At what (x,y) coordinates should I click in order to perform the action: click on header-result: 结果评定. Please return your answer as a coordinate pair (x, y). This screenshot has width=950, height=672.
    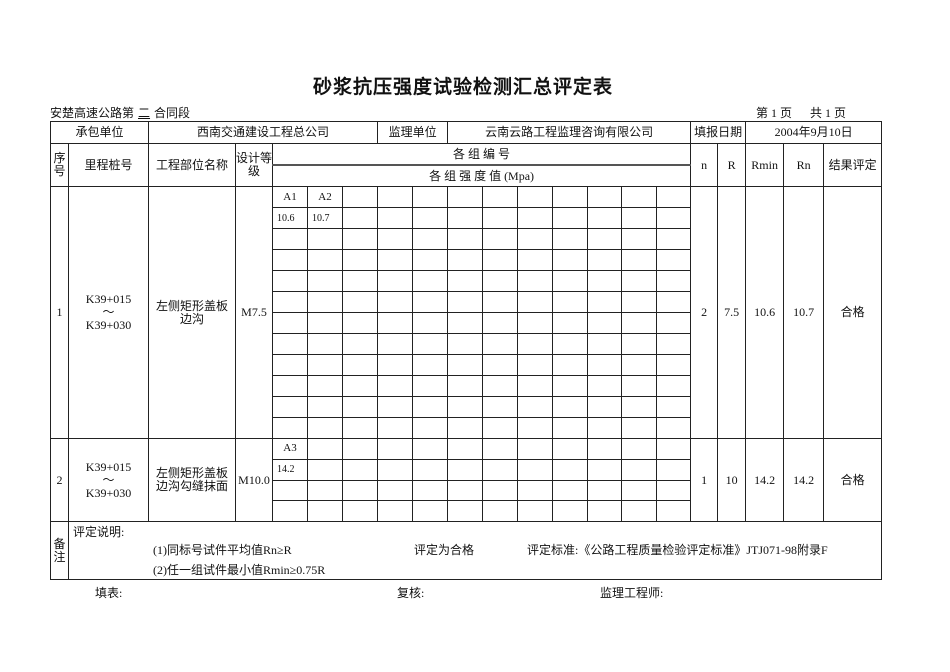
    Looking at the image, I should click on (853, 165).